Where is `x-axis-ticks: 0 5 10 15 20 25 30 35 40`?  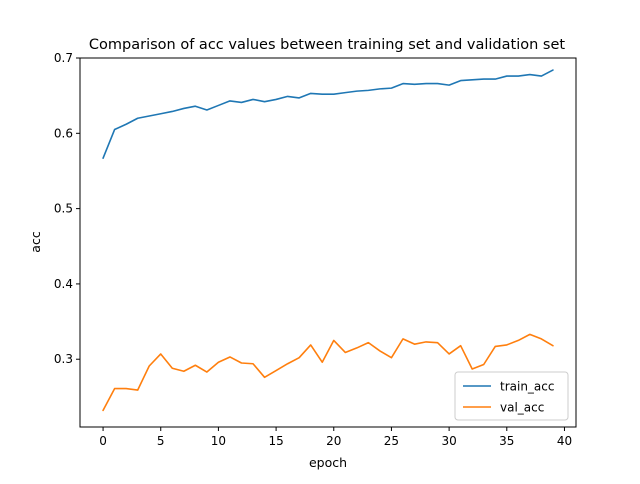
x-axis-ticks: 0 5 10 15 20 25 30 35 40 is located at coordinates (335, 437).